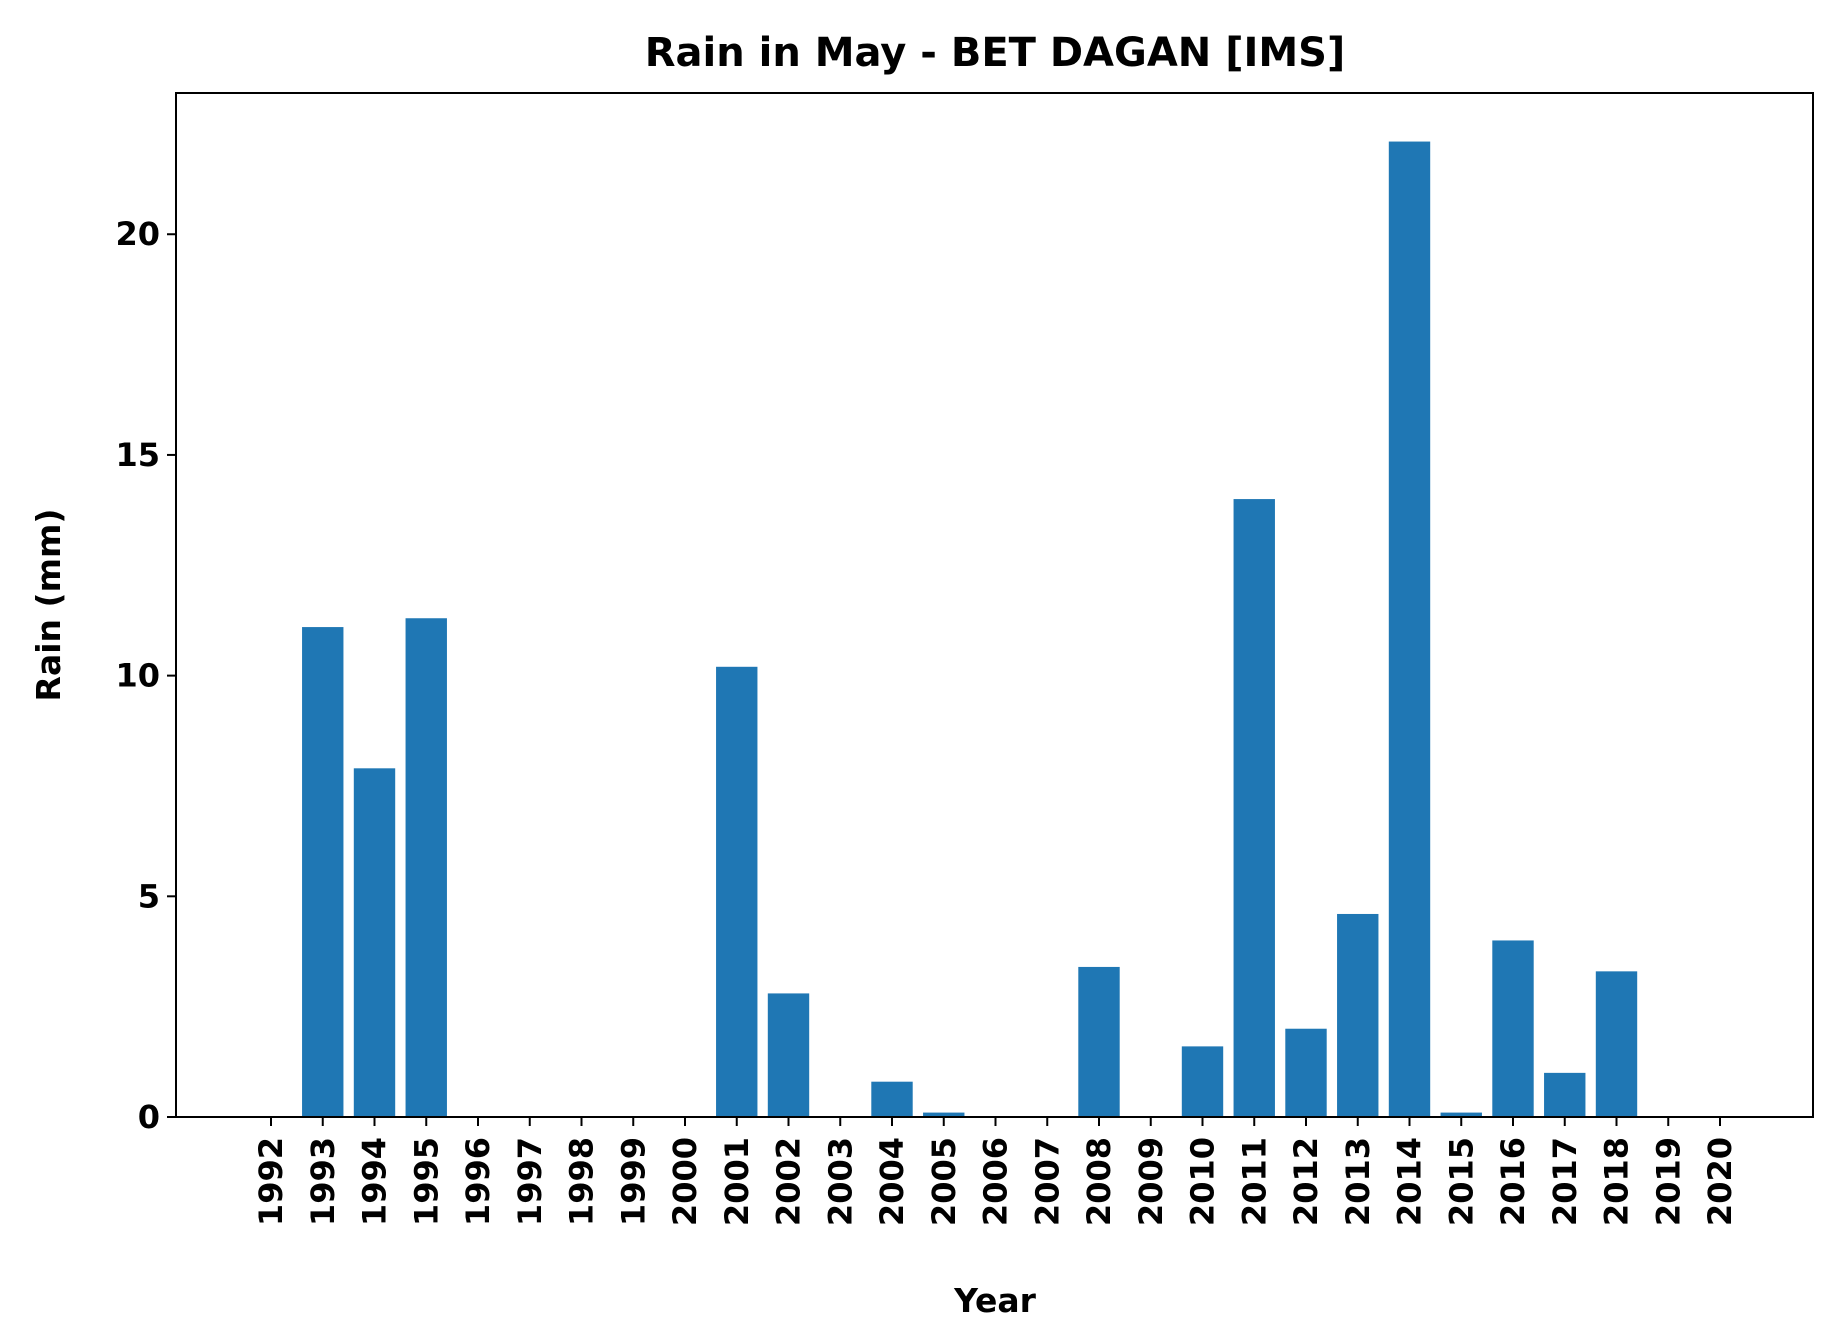  I want to click on bar-2002, so click(788, 1055).